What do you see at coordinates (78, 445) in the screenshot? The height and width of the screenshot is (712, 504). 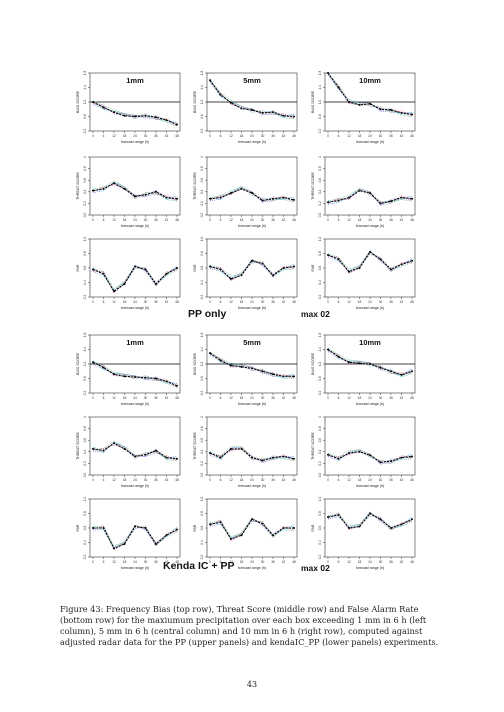 I see `y-axis-label: THREAT SCORE` at bounding box center [78, 445].